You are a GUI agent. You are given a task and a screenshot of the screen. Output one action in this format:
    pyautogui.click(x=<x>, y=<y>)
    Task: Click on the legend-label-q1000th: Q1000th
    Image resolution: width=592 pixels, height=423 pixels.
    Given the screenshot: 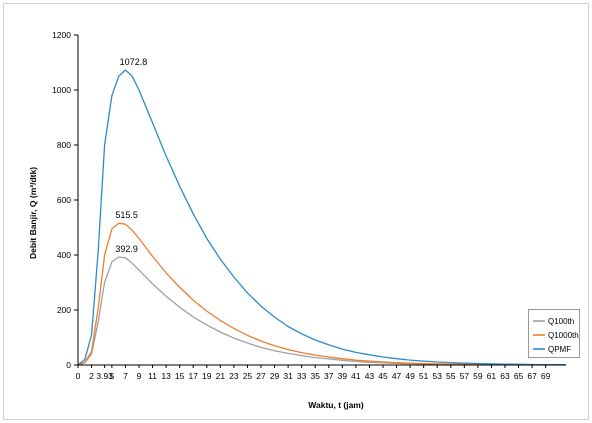 What is the action you would take?
    pyautogui.click(x=563, y=335)
    